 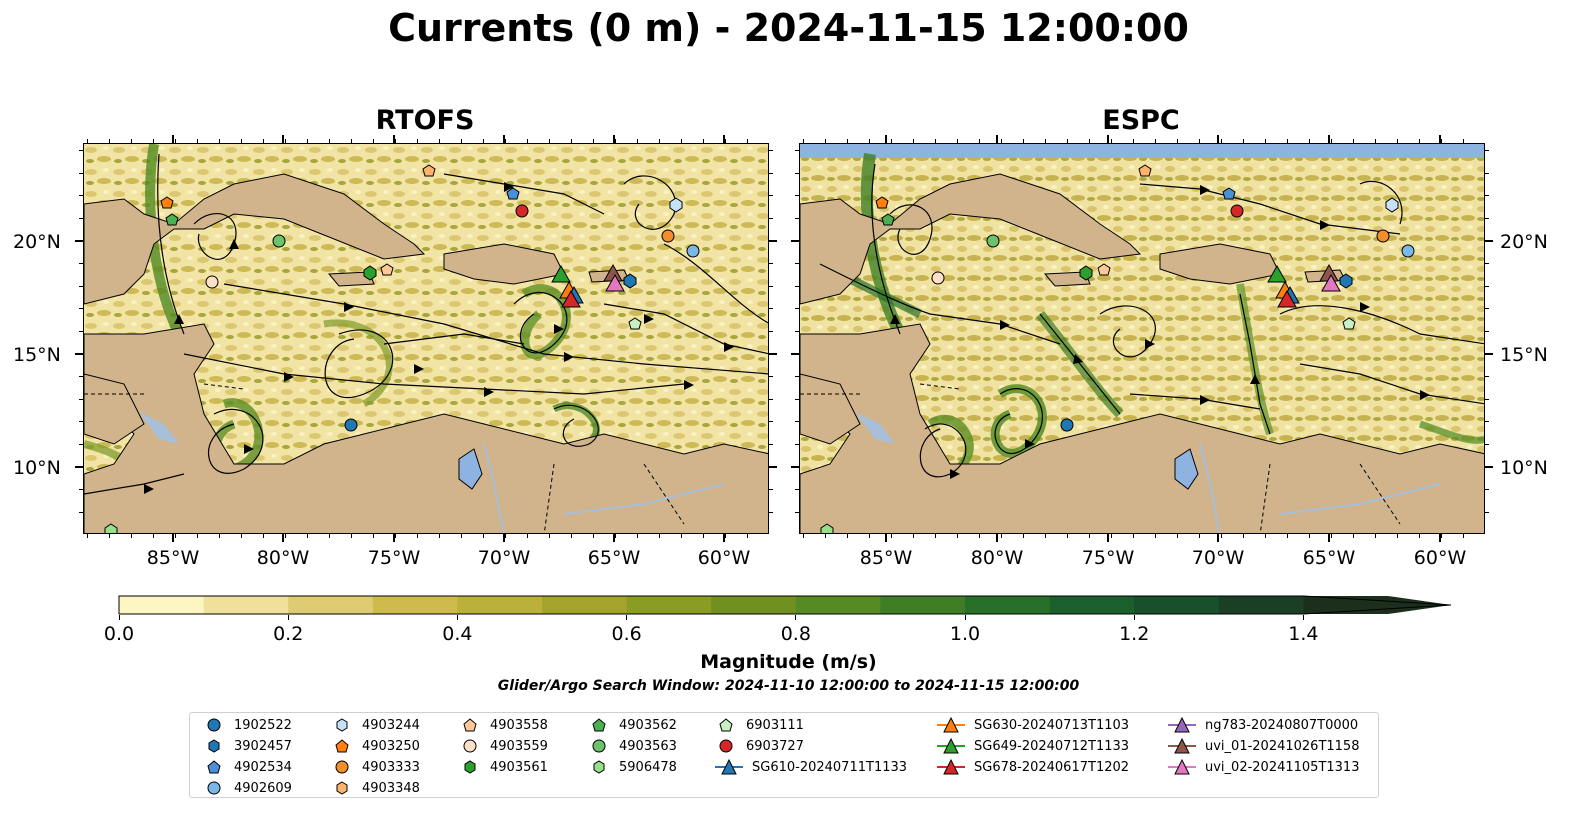 What do you see at coordinates (1440, 558) in the screenshot?
I see `lon-label-60w-espc: 60°W` at bounding box center [1440, 558].